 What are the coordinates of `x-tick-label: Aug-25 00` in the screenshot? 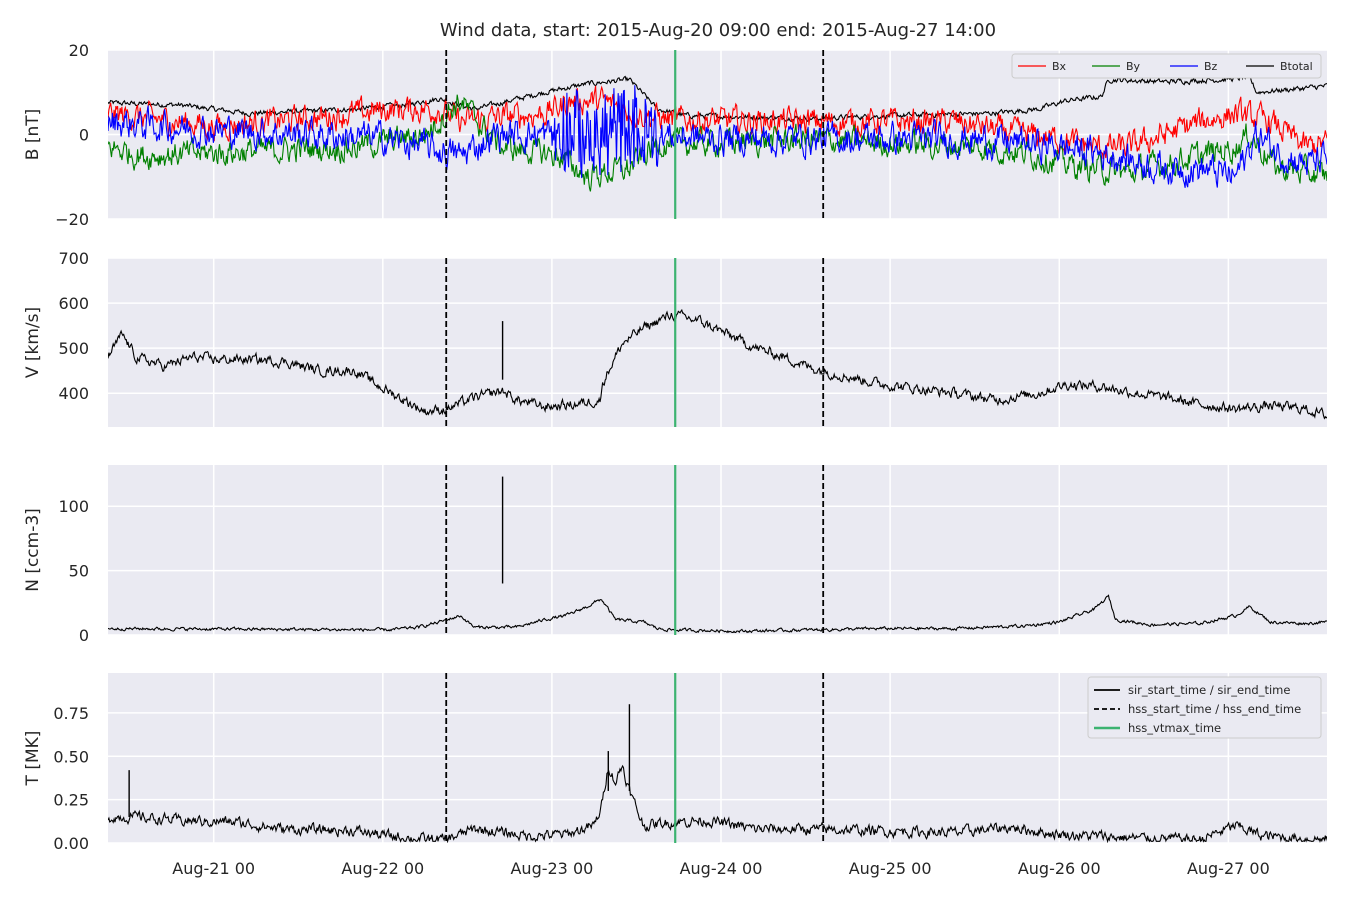 It's located at (890, 868).